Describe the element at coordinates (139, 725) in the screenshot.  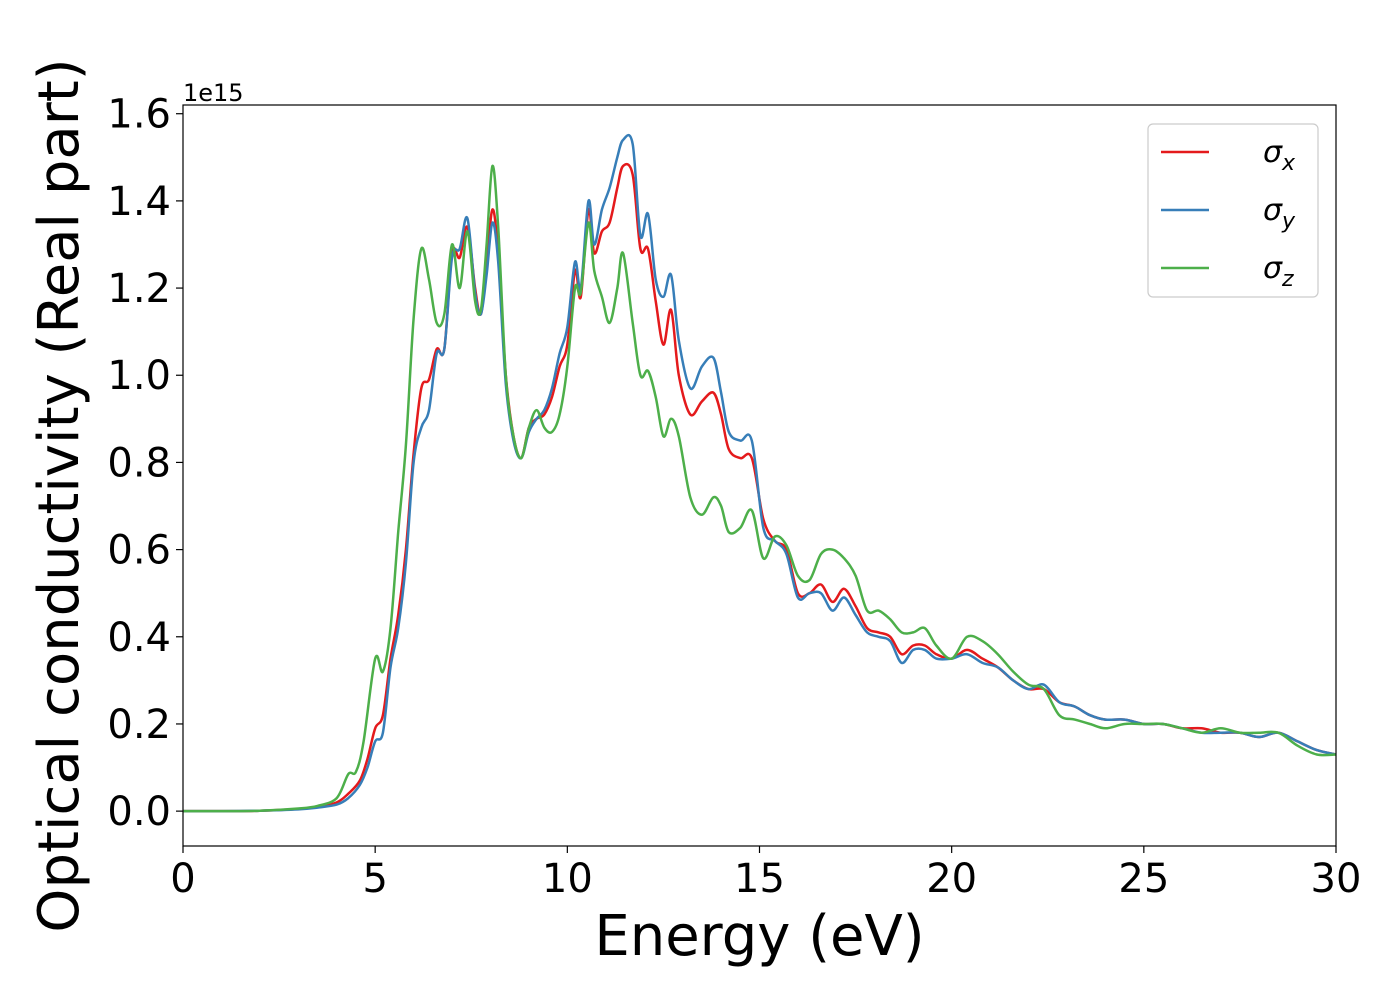
I see `y-tick-label: 0.2` at that location.